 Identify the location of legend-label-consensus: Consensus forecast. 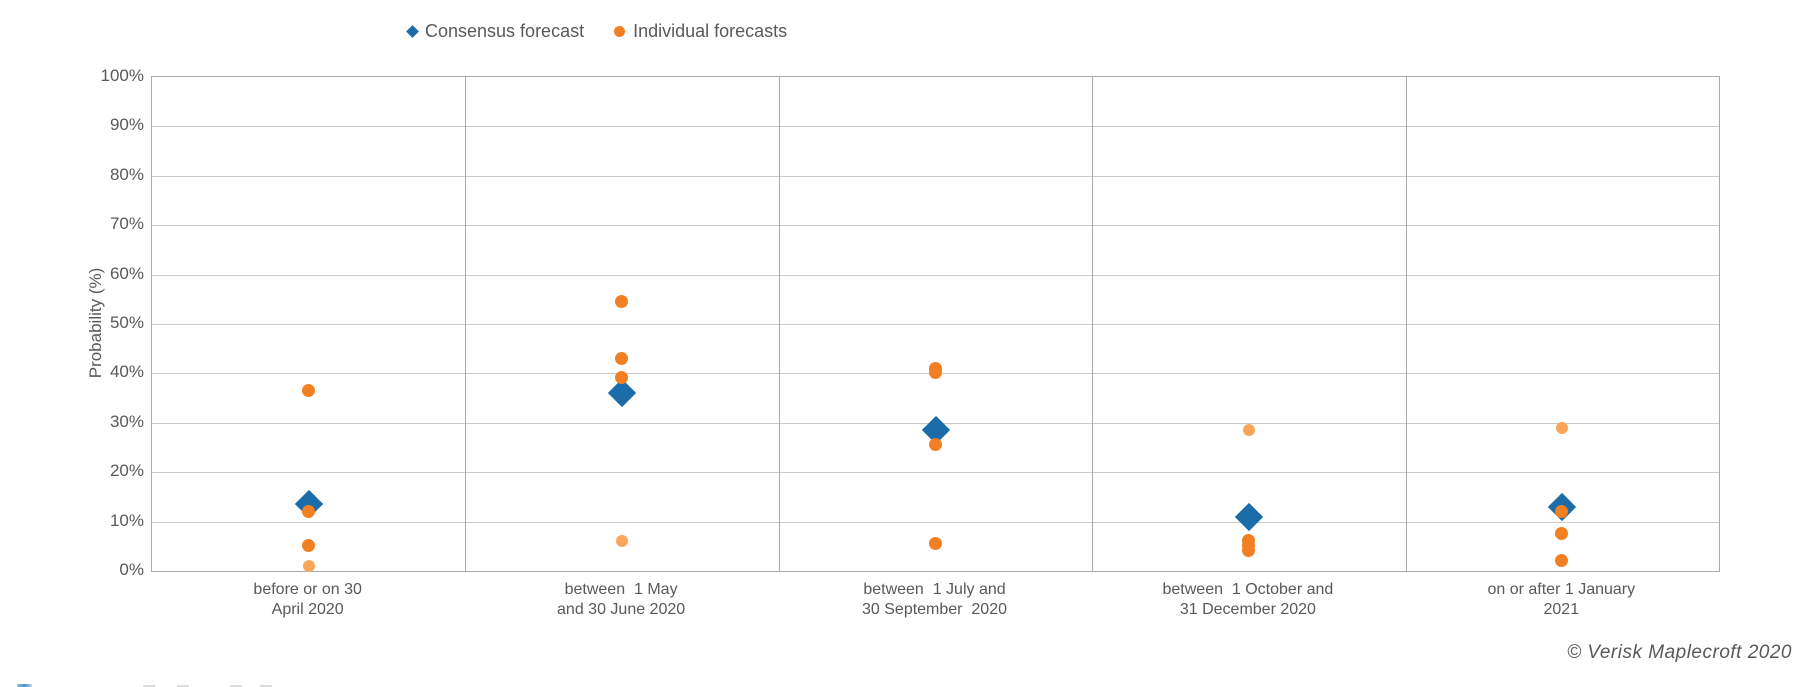
(505, 31).